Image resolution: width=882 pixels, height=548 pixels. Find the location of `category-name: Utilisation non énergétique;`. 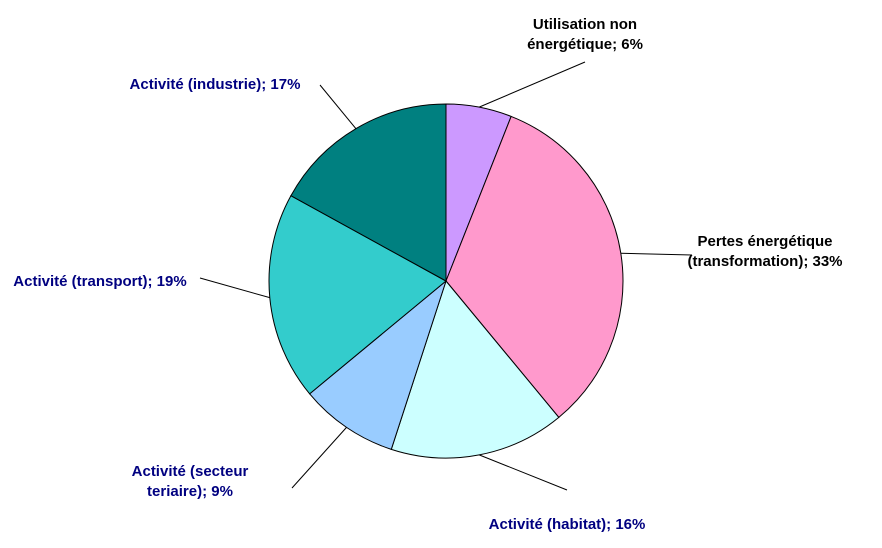

category-name: Utilisation non énergétique; is located at coordinates (582, 34).